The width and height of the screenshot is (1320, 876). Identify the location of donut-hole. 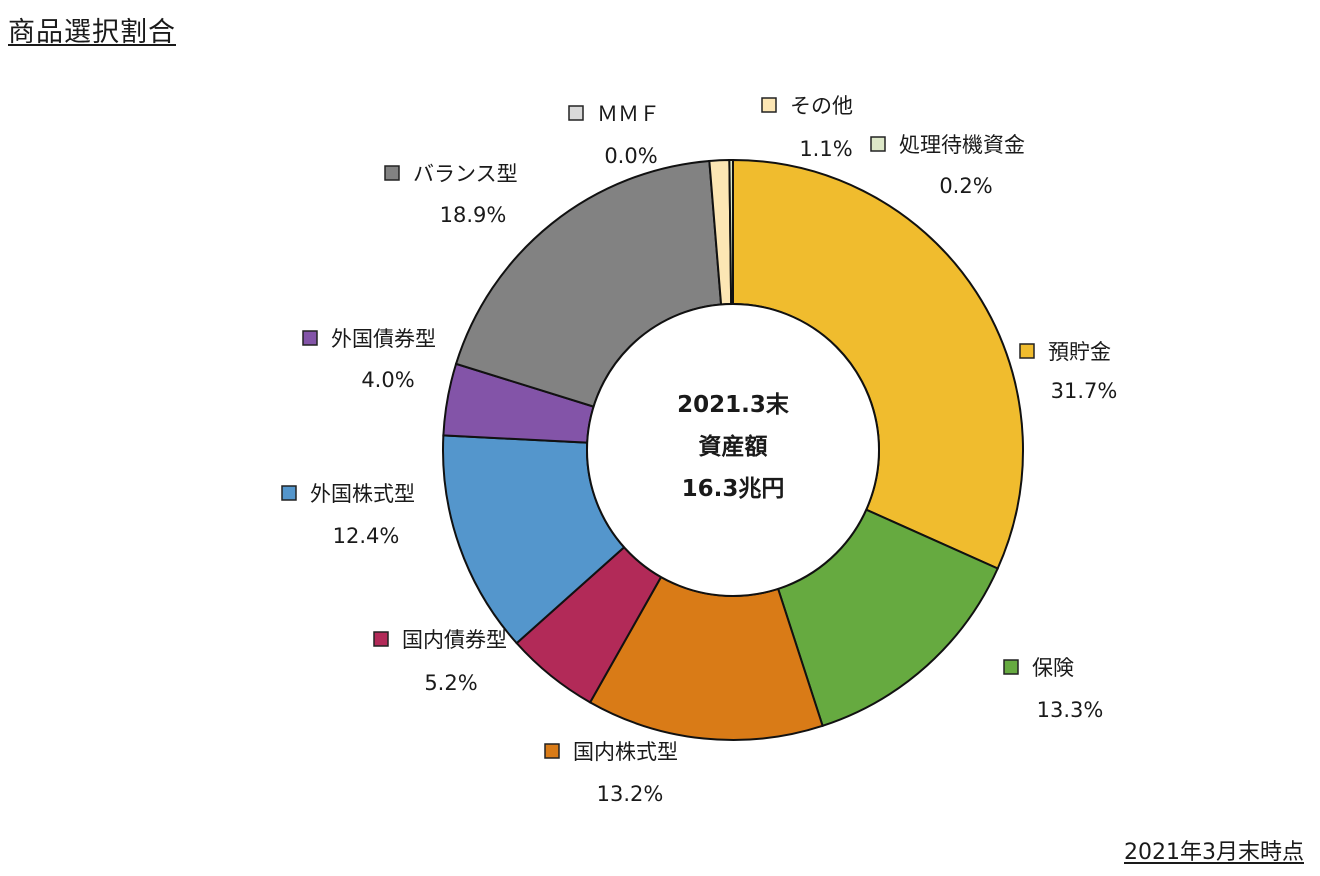
(733, 450).